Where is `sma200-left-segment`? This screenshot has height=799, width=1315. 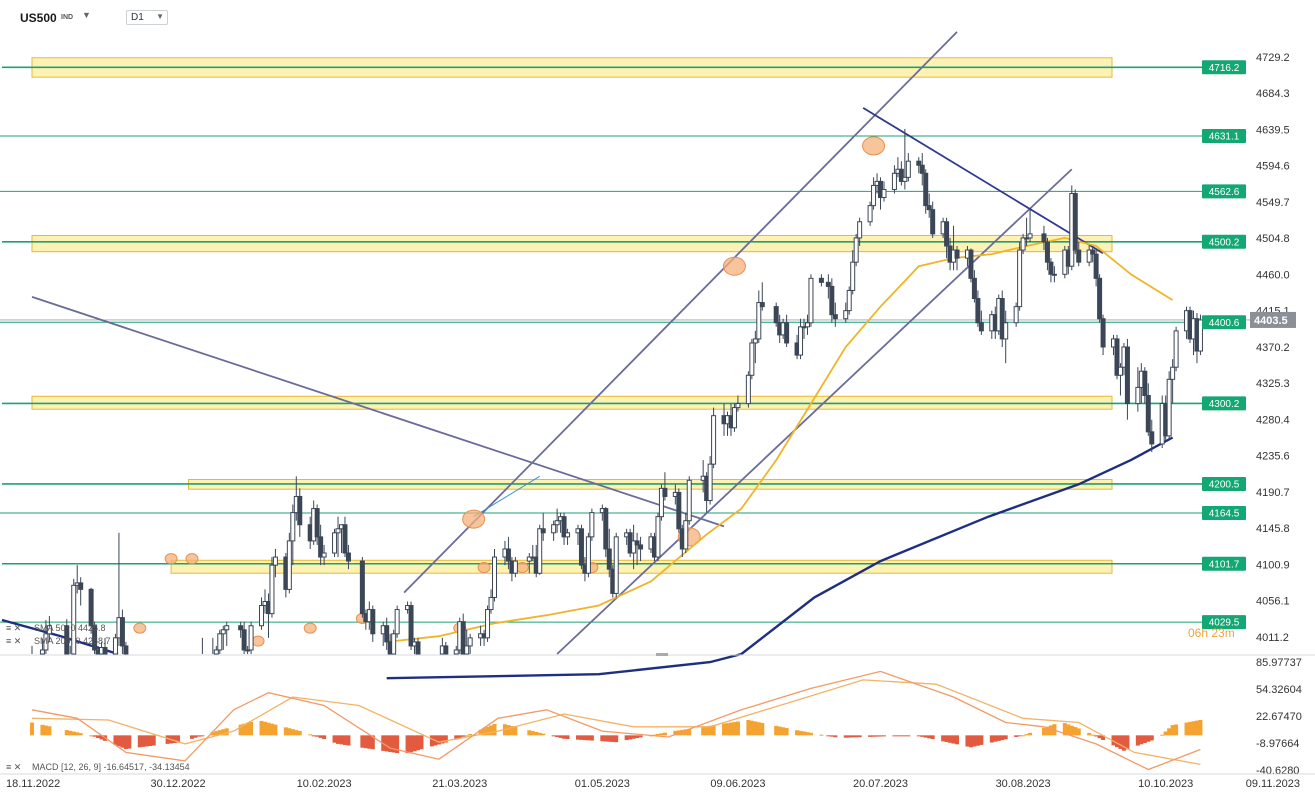 sma200-left-segment is located at coordinates (60, 637).